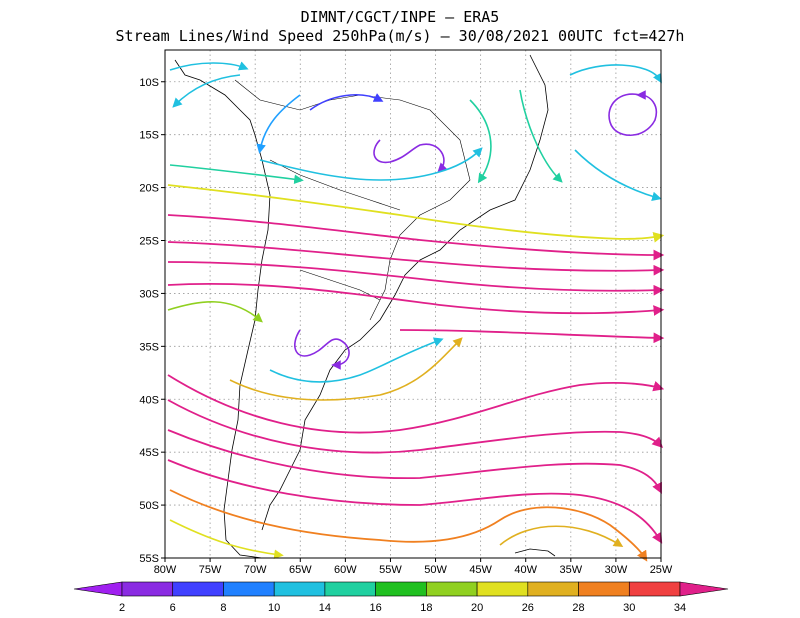 The height and width of the screenshot is (618, 800). What do you see at coordinates (413, 567) in the screenshot?
I see `longitude-labels: 80W 75W 70W 65W 60W 55W 50W 45W 40W 35W 30W 25W` at bounding box center [413, 567].